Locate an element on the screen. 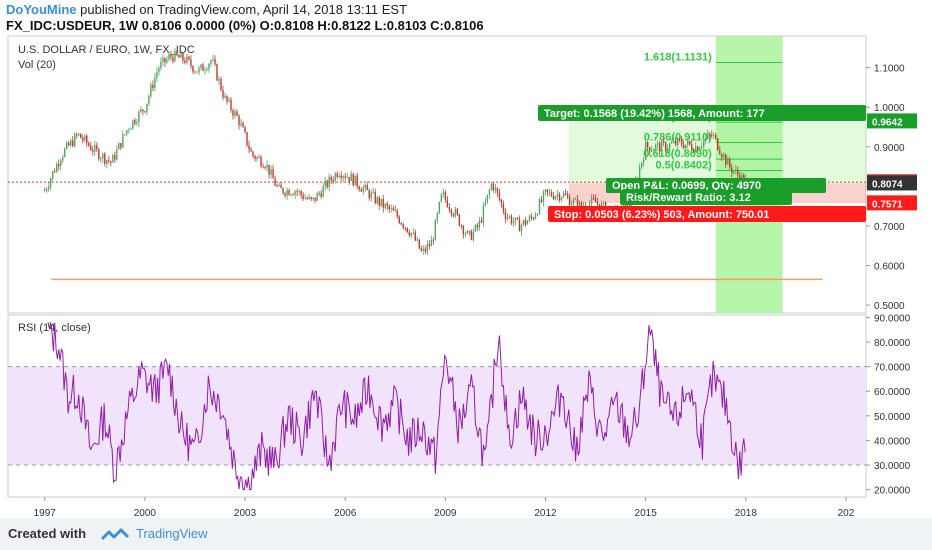  y-tick-label: 1.0000 is located at coordinates (889, 108).